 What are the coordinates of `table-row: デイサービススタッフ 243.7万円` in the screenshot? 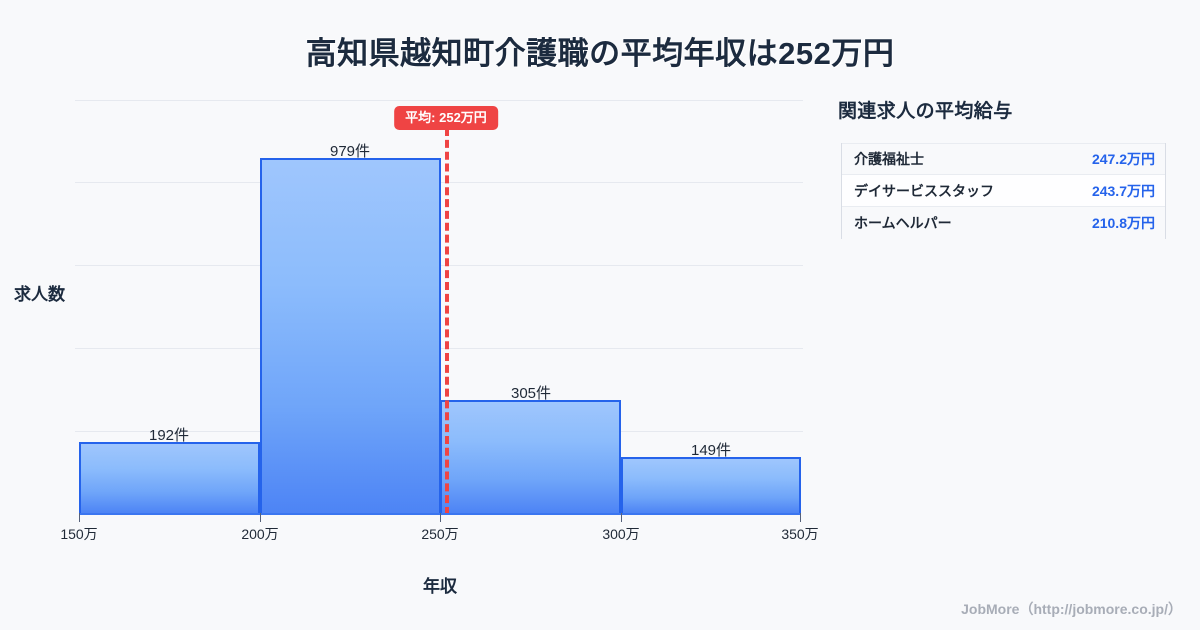 It's located at (1003, 191).